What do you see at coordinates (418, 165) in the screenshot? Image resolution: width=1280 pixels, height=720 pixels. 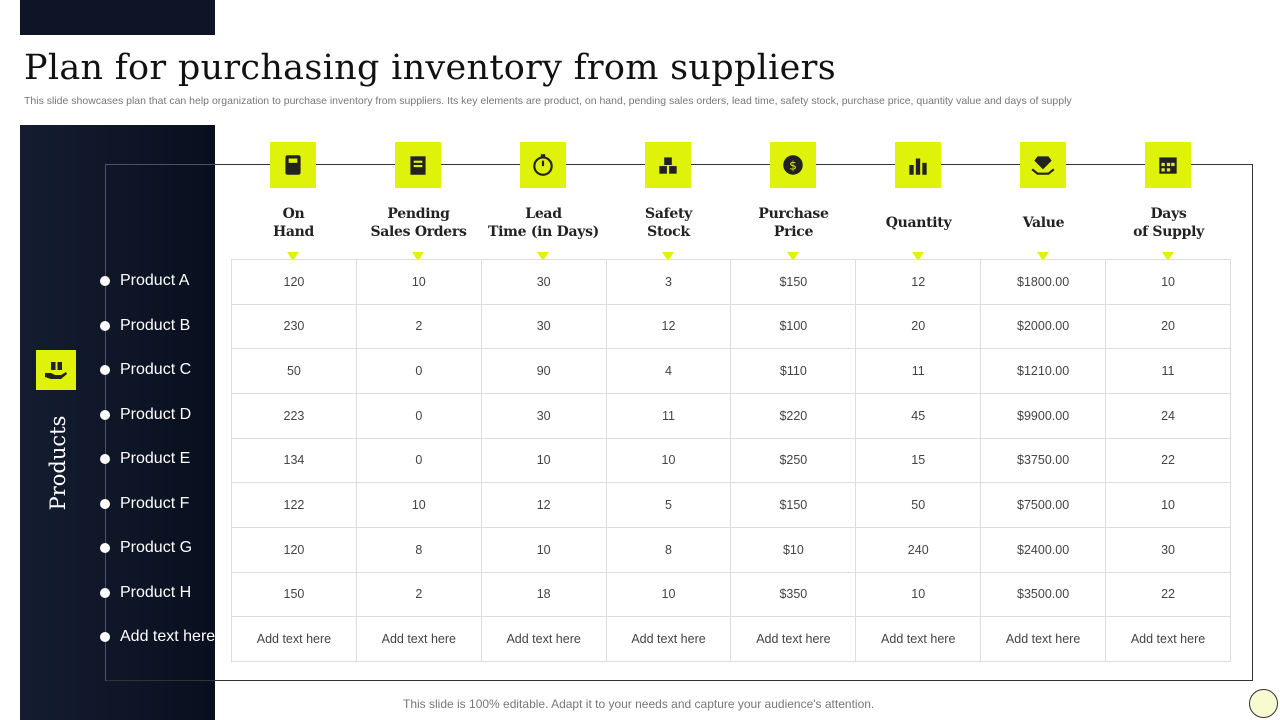 I see `clipboard-icon` at bounding box center [418, 165].